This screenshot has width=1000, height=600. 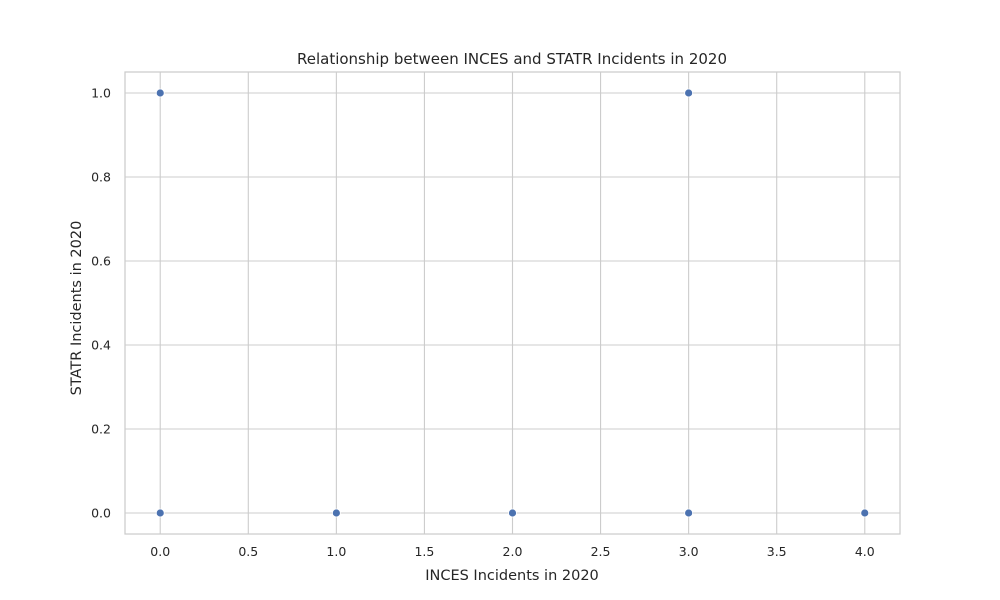 I want to click on x-tick-label: 3.0, so click(x=689, y=551).